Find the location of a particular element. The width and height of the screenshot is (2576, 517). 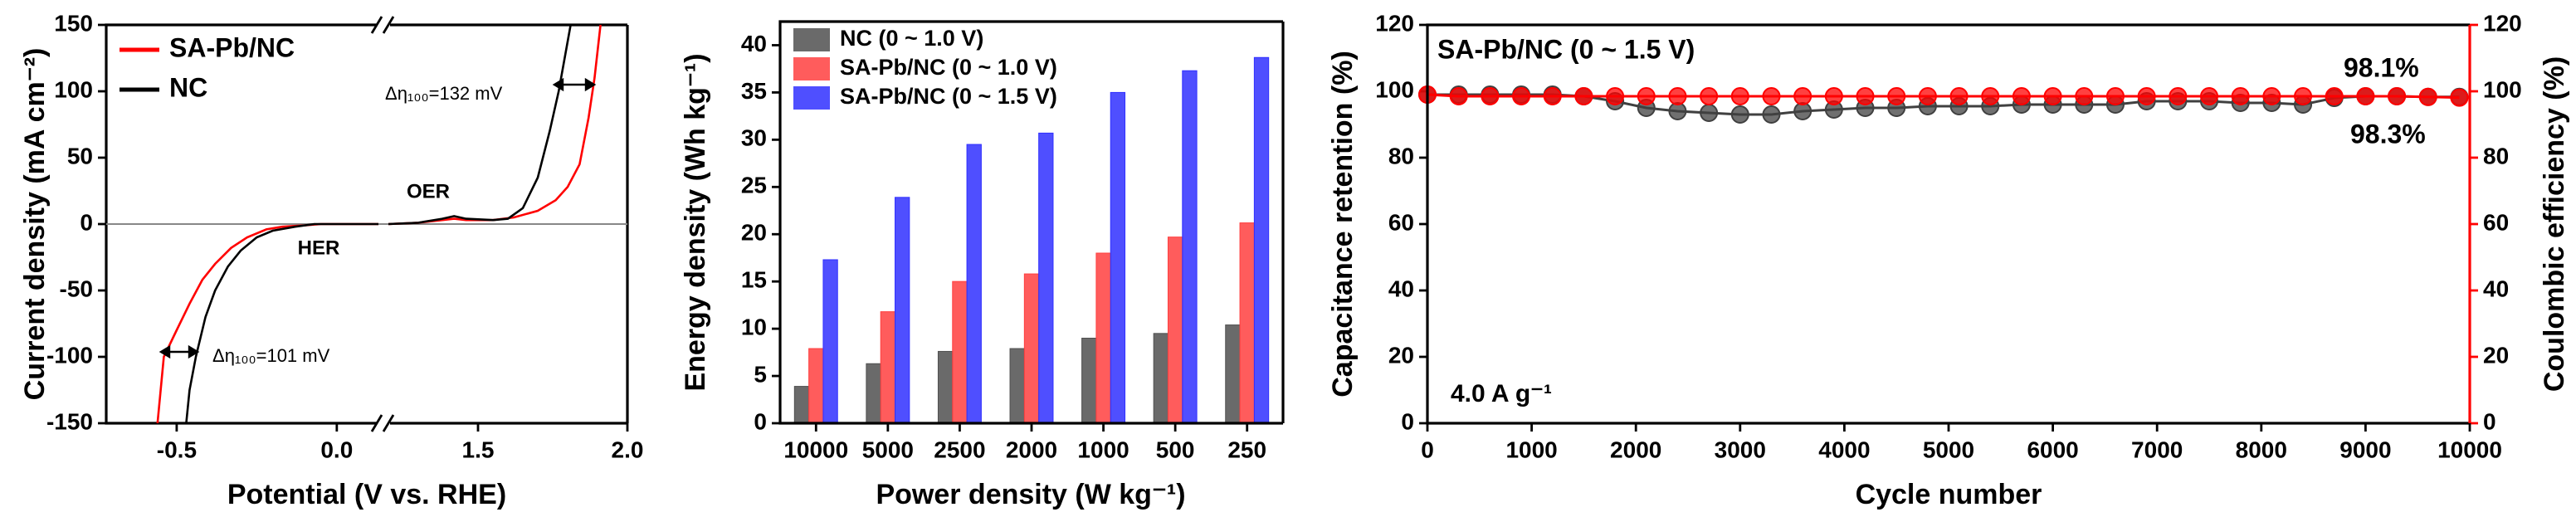

y-tick-label: 5 is located at coordinates (760, 374).